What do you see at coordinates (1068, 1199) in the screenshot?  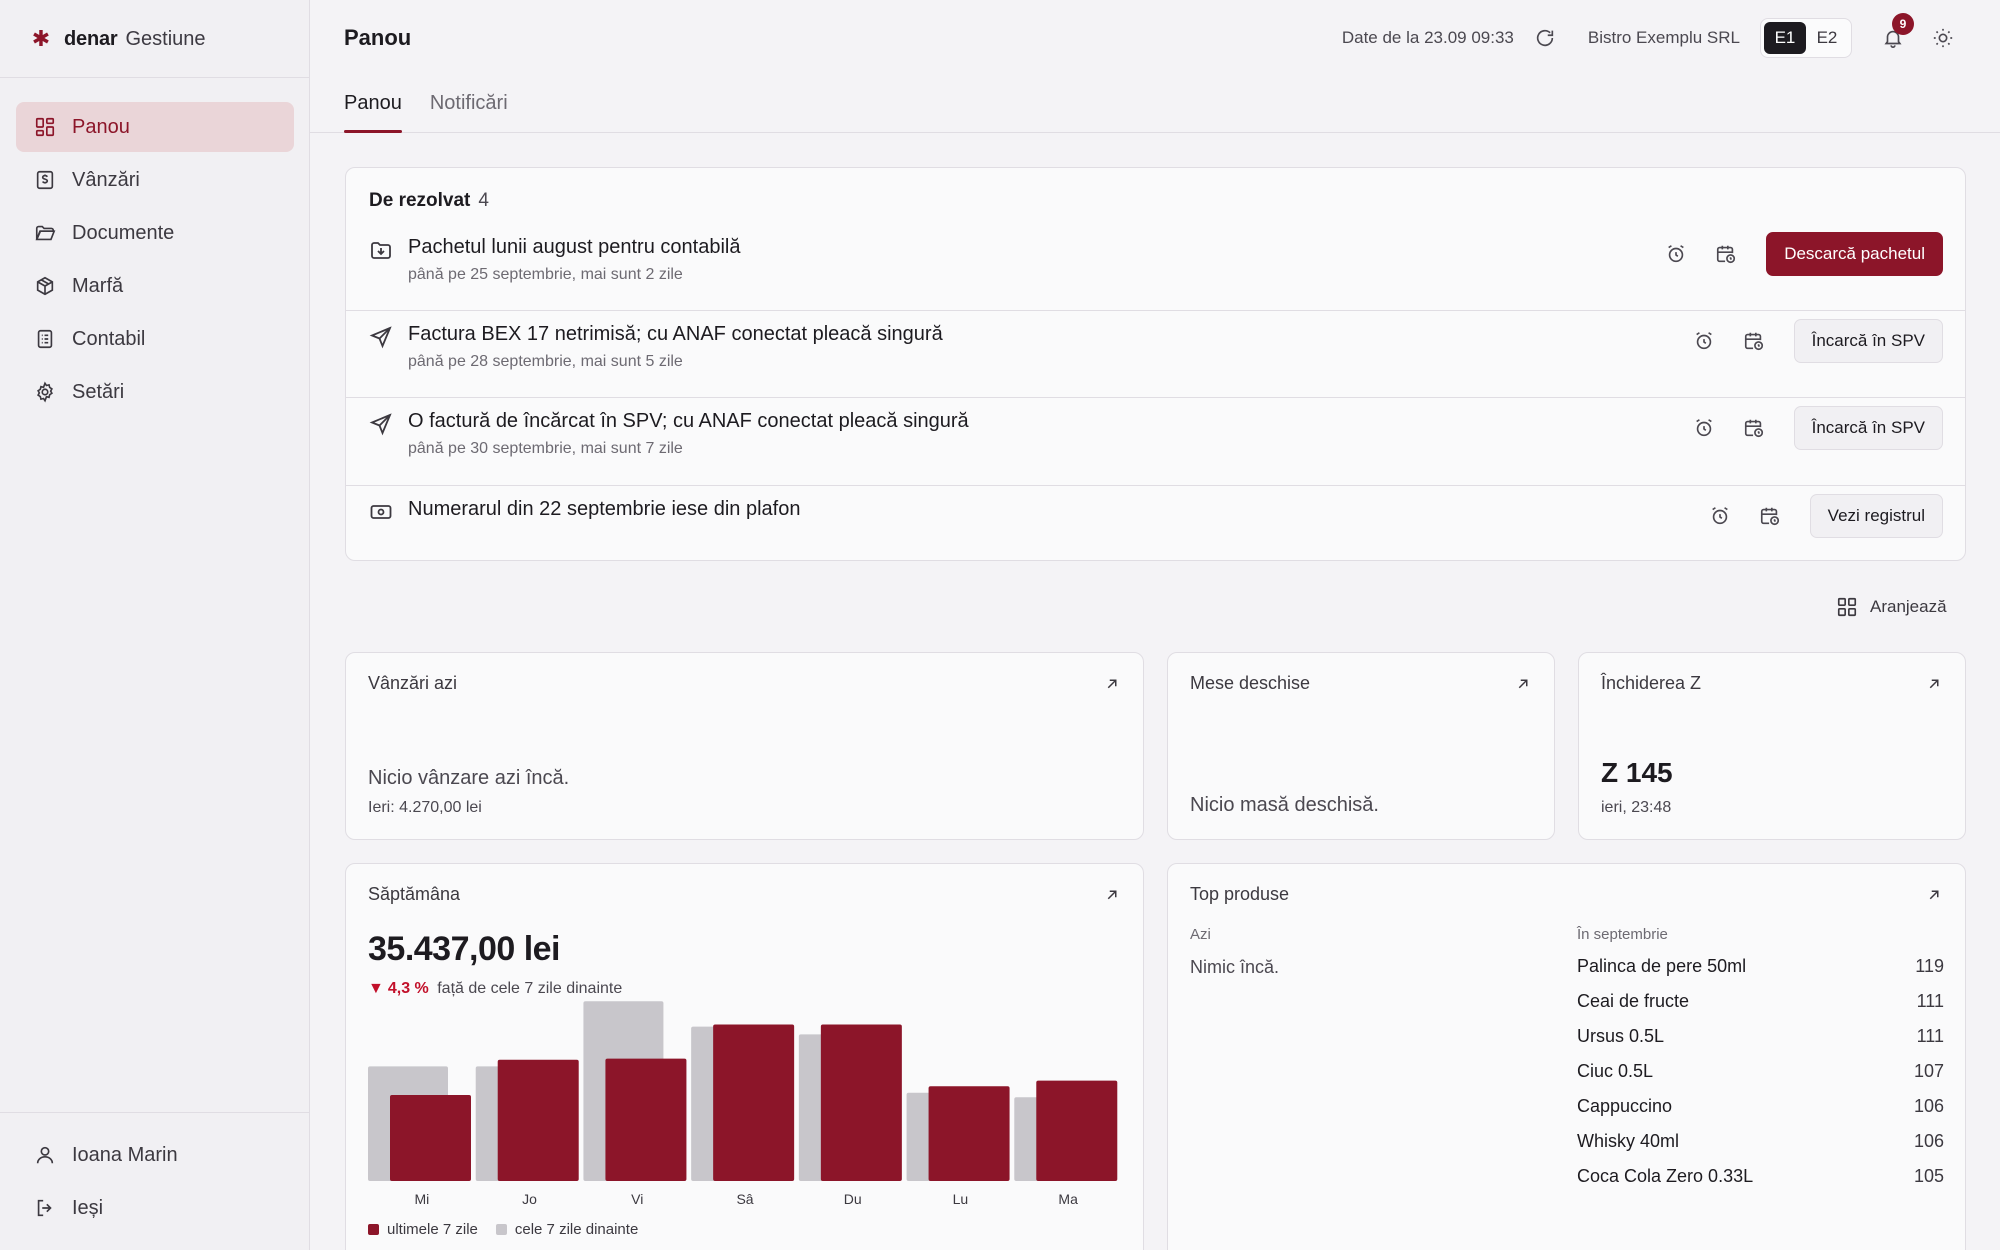 I see `x-tick-label: Ma` at bounding box center [1068, 1199].